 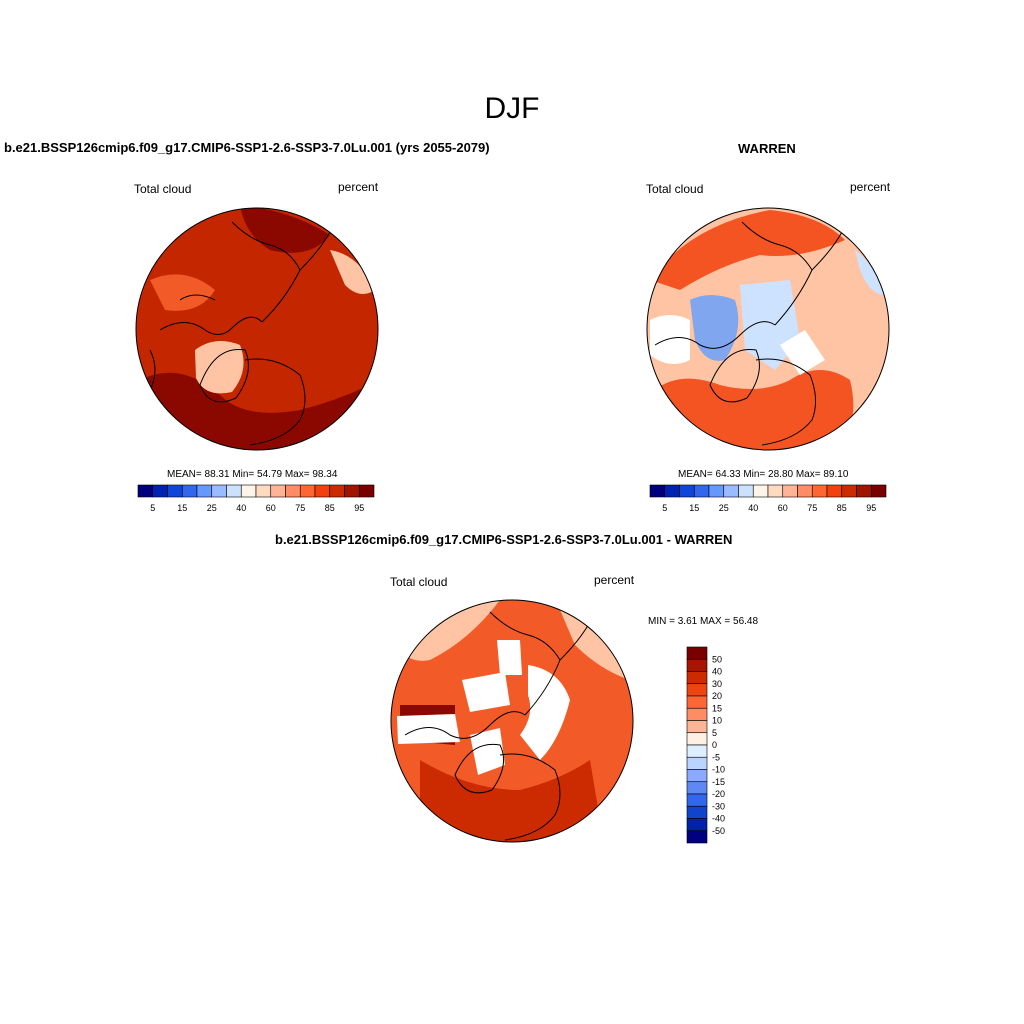 I want to click on model-colorbar-tick-label: 85, so click(x=330, y=508).